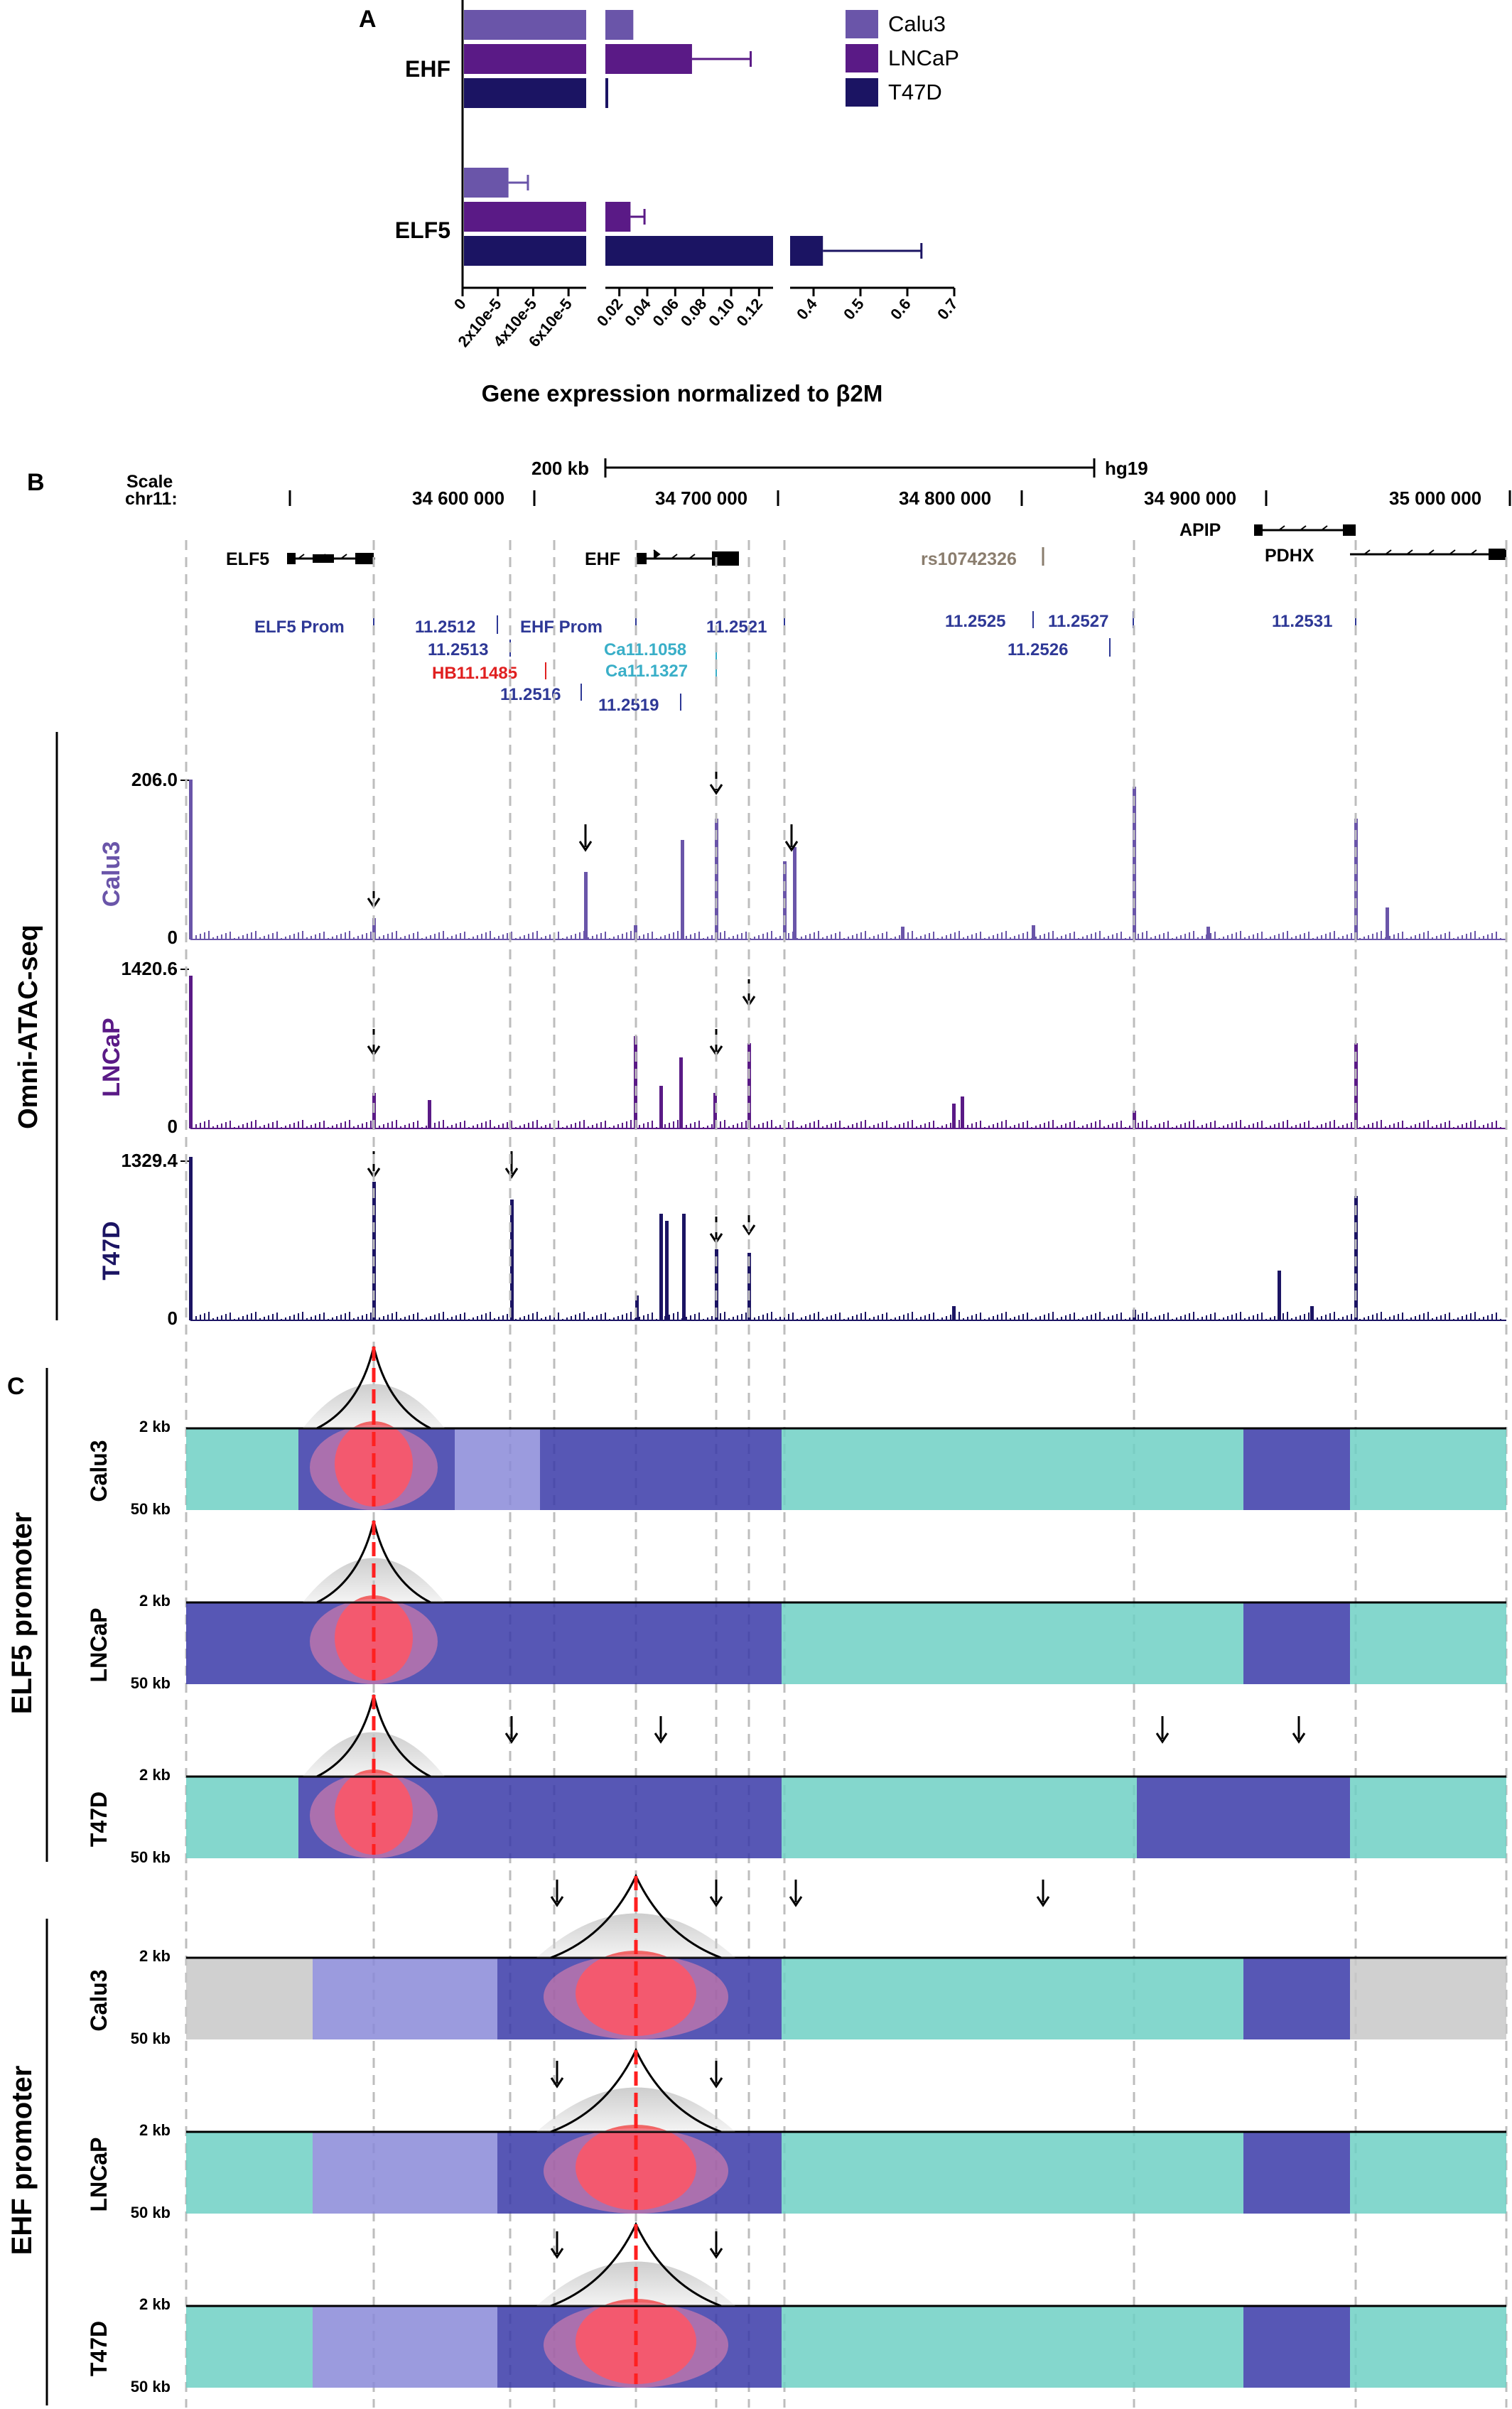  Describe the element at coordinates (947, 309) in the screenshot. I see `x-tick-label: 0.7` at that location.